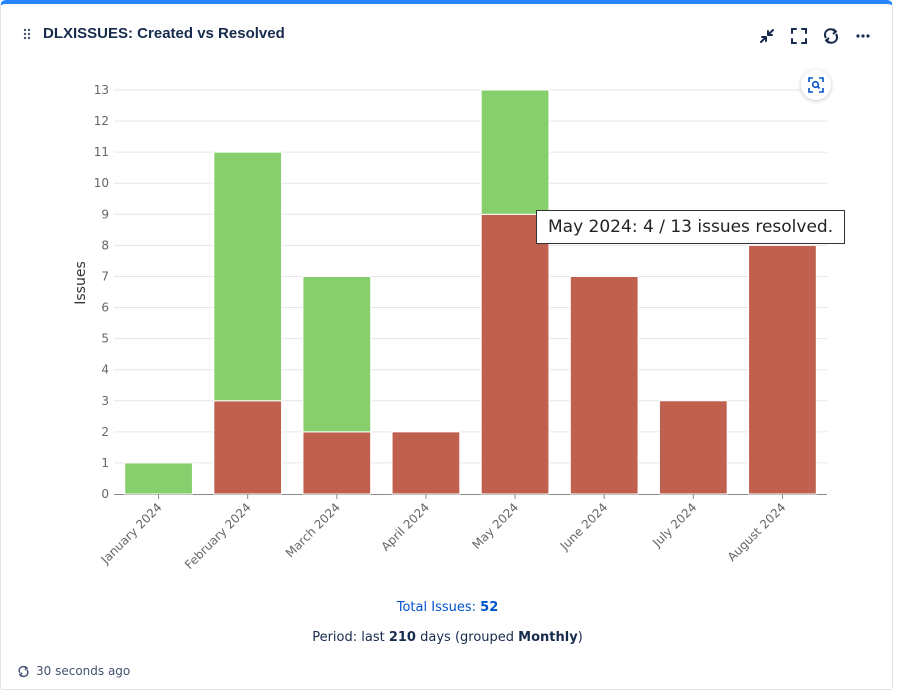 The image size is (897, 694). I want to click on y-tick-label: 8, so click(105, 245).